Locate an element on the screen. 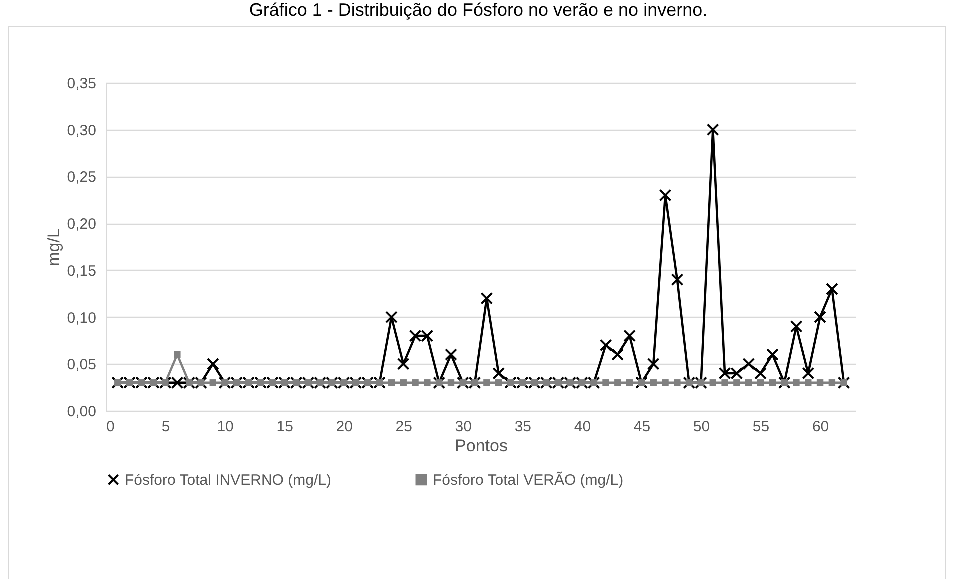  x-tick-label: 15 is located at coordinates (285, 427).